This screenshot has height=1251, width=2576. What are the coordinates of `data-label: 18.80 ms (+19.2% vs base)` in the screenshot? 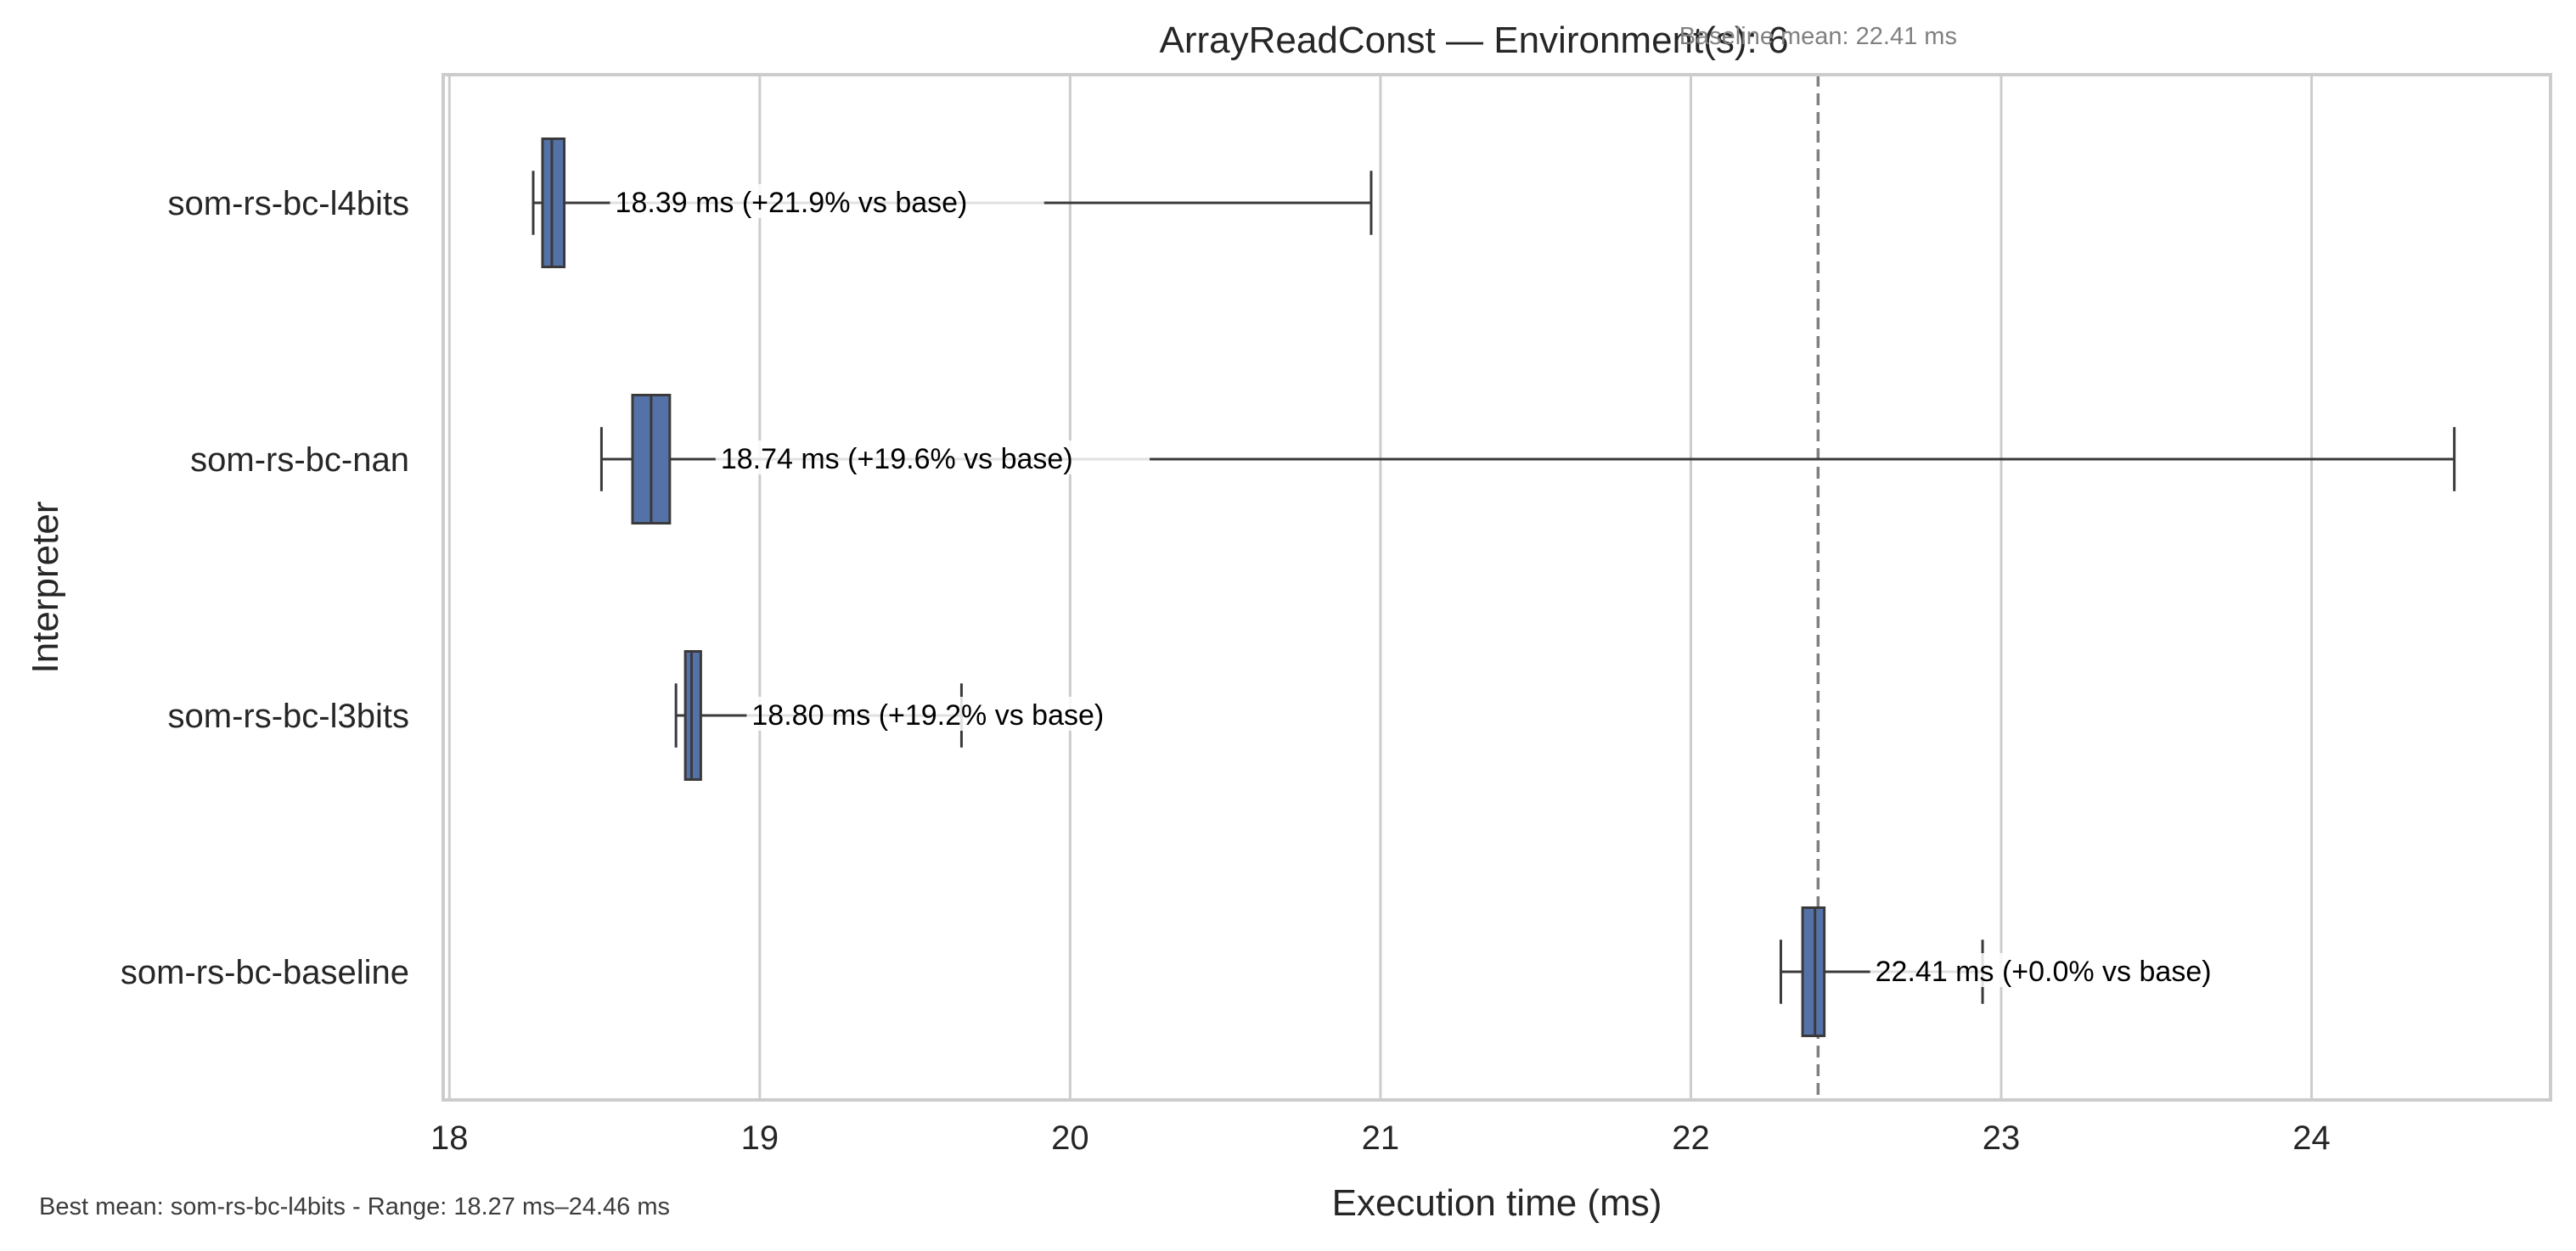 It's located at (927, 715).